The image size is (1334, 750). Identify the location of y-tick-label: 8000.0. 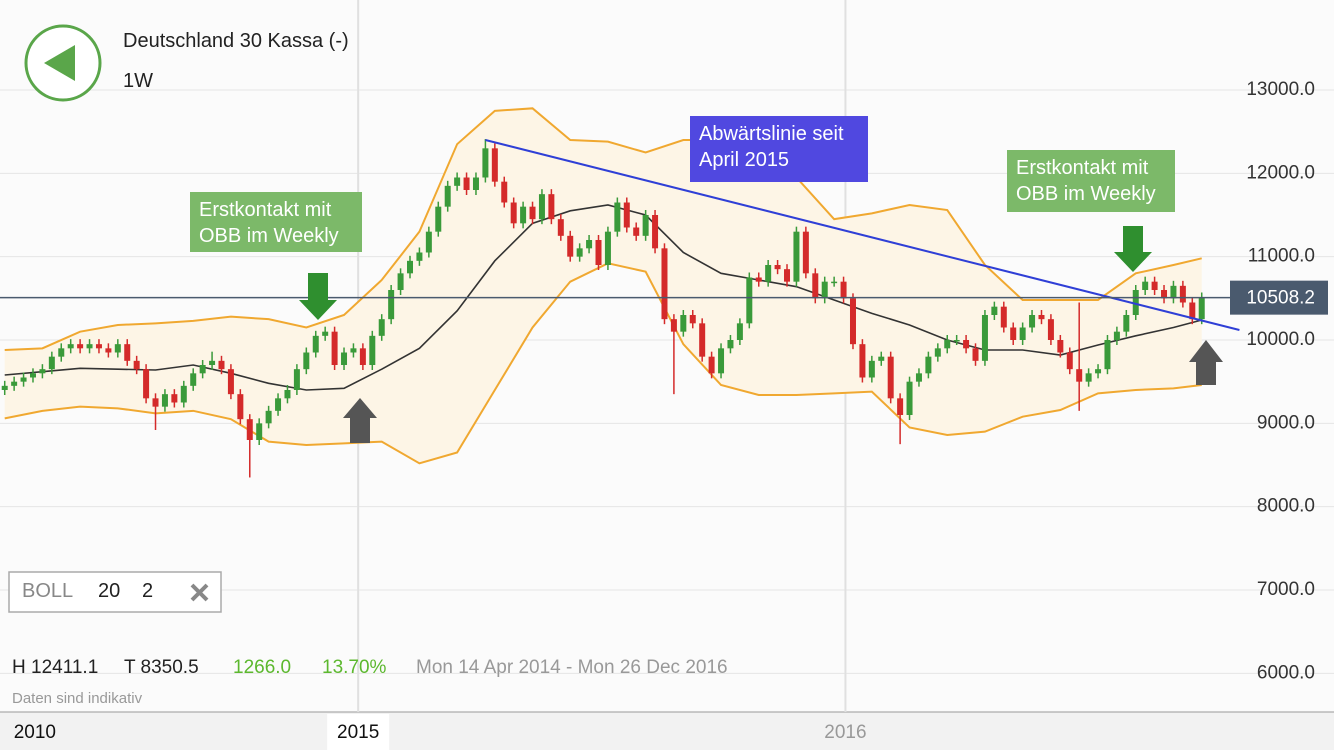
(1286, 506).